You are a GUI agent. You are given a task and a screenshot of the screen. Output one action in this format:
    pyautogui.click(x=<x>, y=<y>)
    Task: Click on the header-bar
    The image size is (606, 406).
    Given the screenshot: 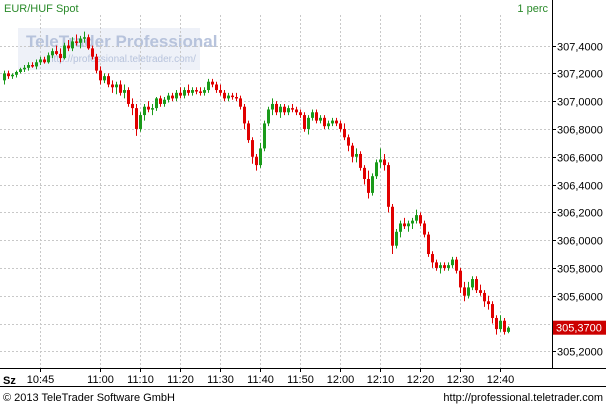 What is the action you would take?
    pyautogui.click(x=276, y=7)
    